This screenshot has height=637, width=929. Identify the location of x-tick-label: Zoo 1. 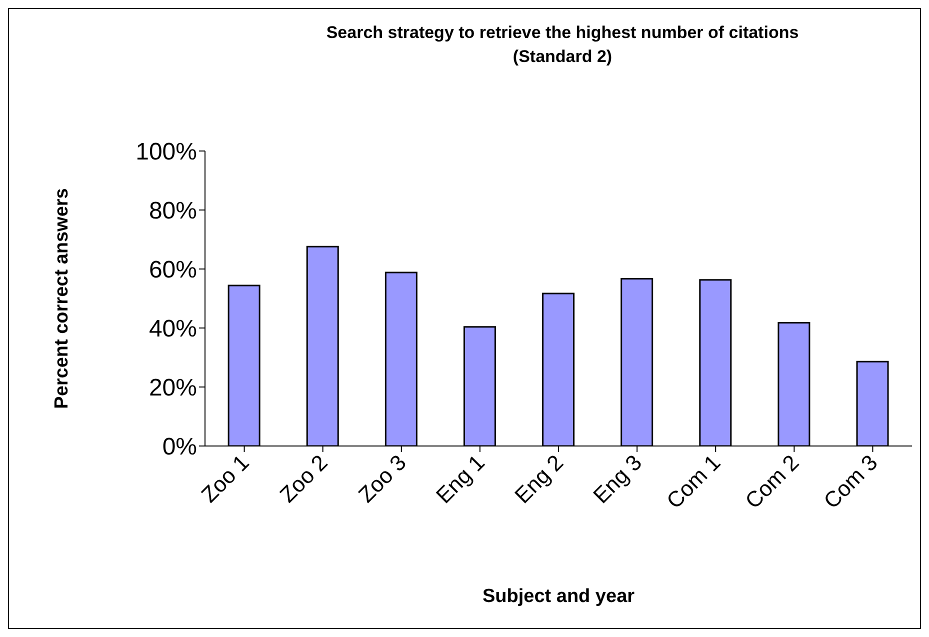
(225, 479).